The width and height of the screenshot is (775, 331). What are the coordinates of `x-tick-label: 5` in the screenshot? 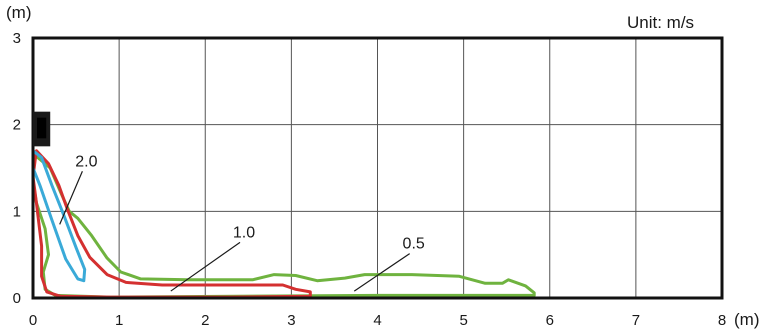 It's located at (463, 320).